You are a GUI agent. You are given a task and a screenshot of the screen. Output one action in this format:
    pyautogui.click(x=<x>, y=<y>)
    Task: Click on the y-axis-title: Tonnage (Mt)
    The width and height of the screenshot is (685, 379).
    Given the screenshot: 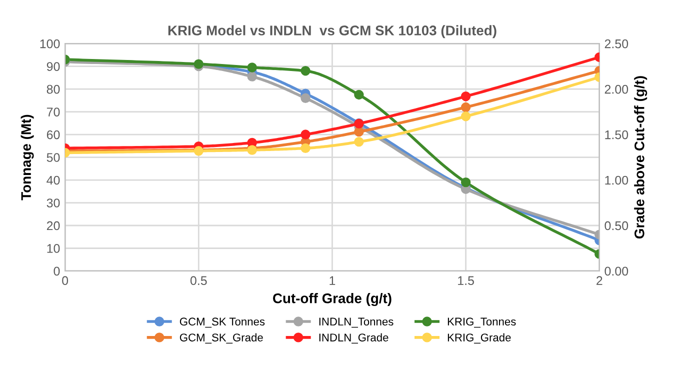 What is the action you would take?
    pyautogui.click(x=27, y=157)
    